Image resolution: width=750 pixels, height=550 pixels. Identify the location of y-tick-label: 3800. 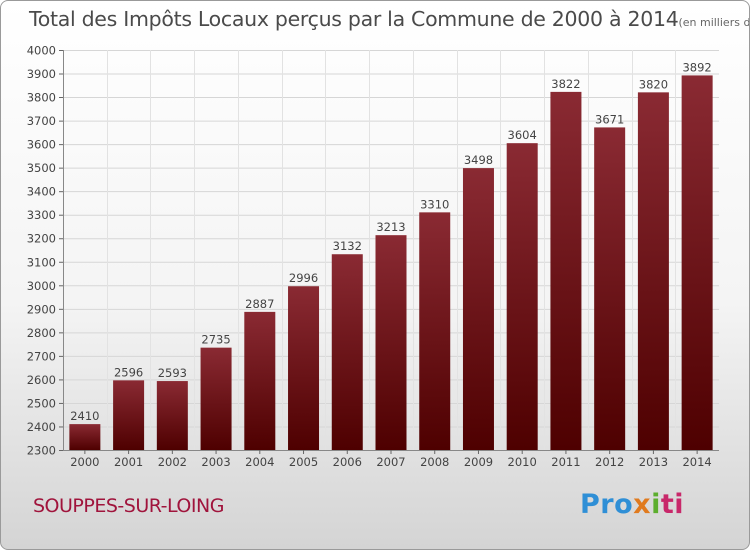
(41, 98).